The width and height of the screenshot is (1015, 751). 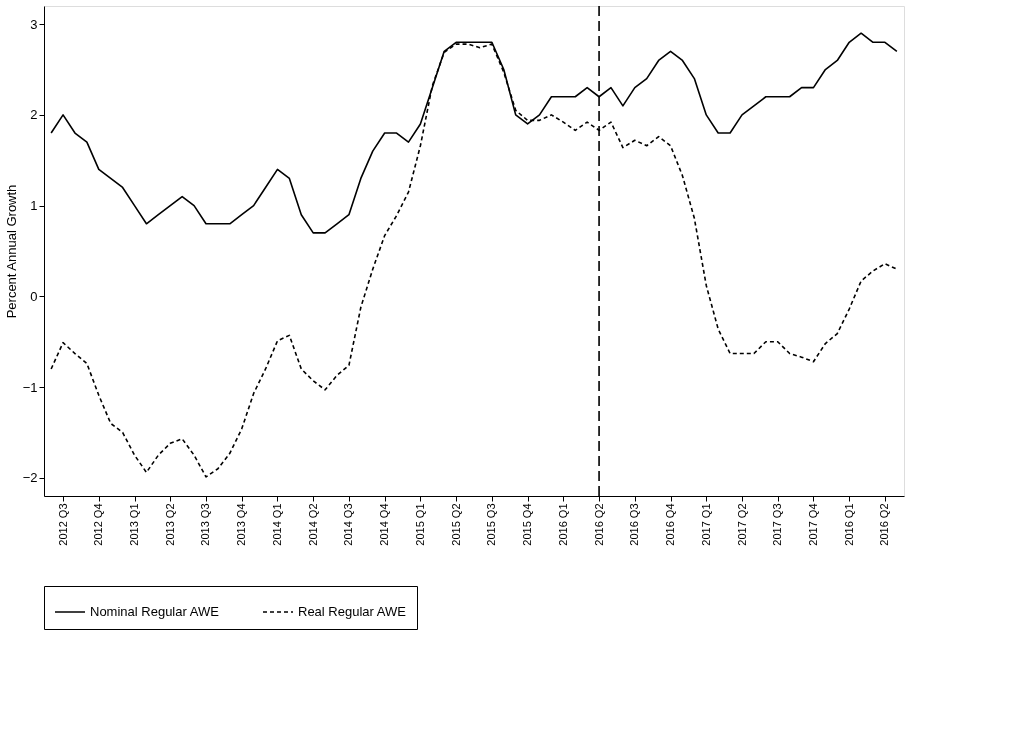 What do you see at coordinates (705, 524) in the screenshot?
I see `x-tick-label: 2017 Q1` at bounding box center [705, 524].